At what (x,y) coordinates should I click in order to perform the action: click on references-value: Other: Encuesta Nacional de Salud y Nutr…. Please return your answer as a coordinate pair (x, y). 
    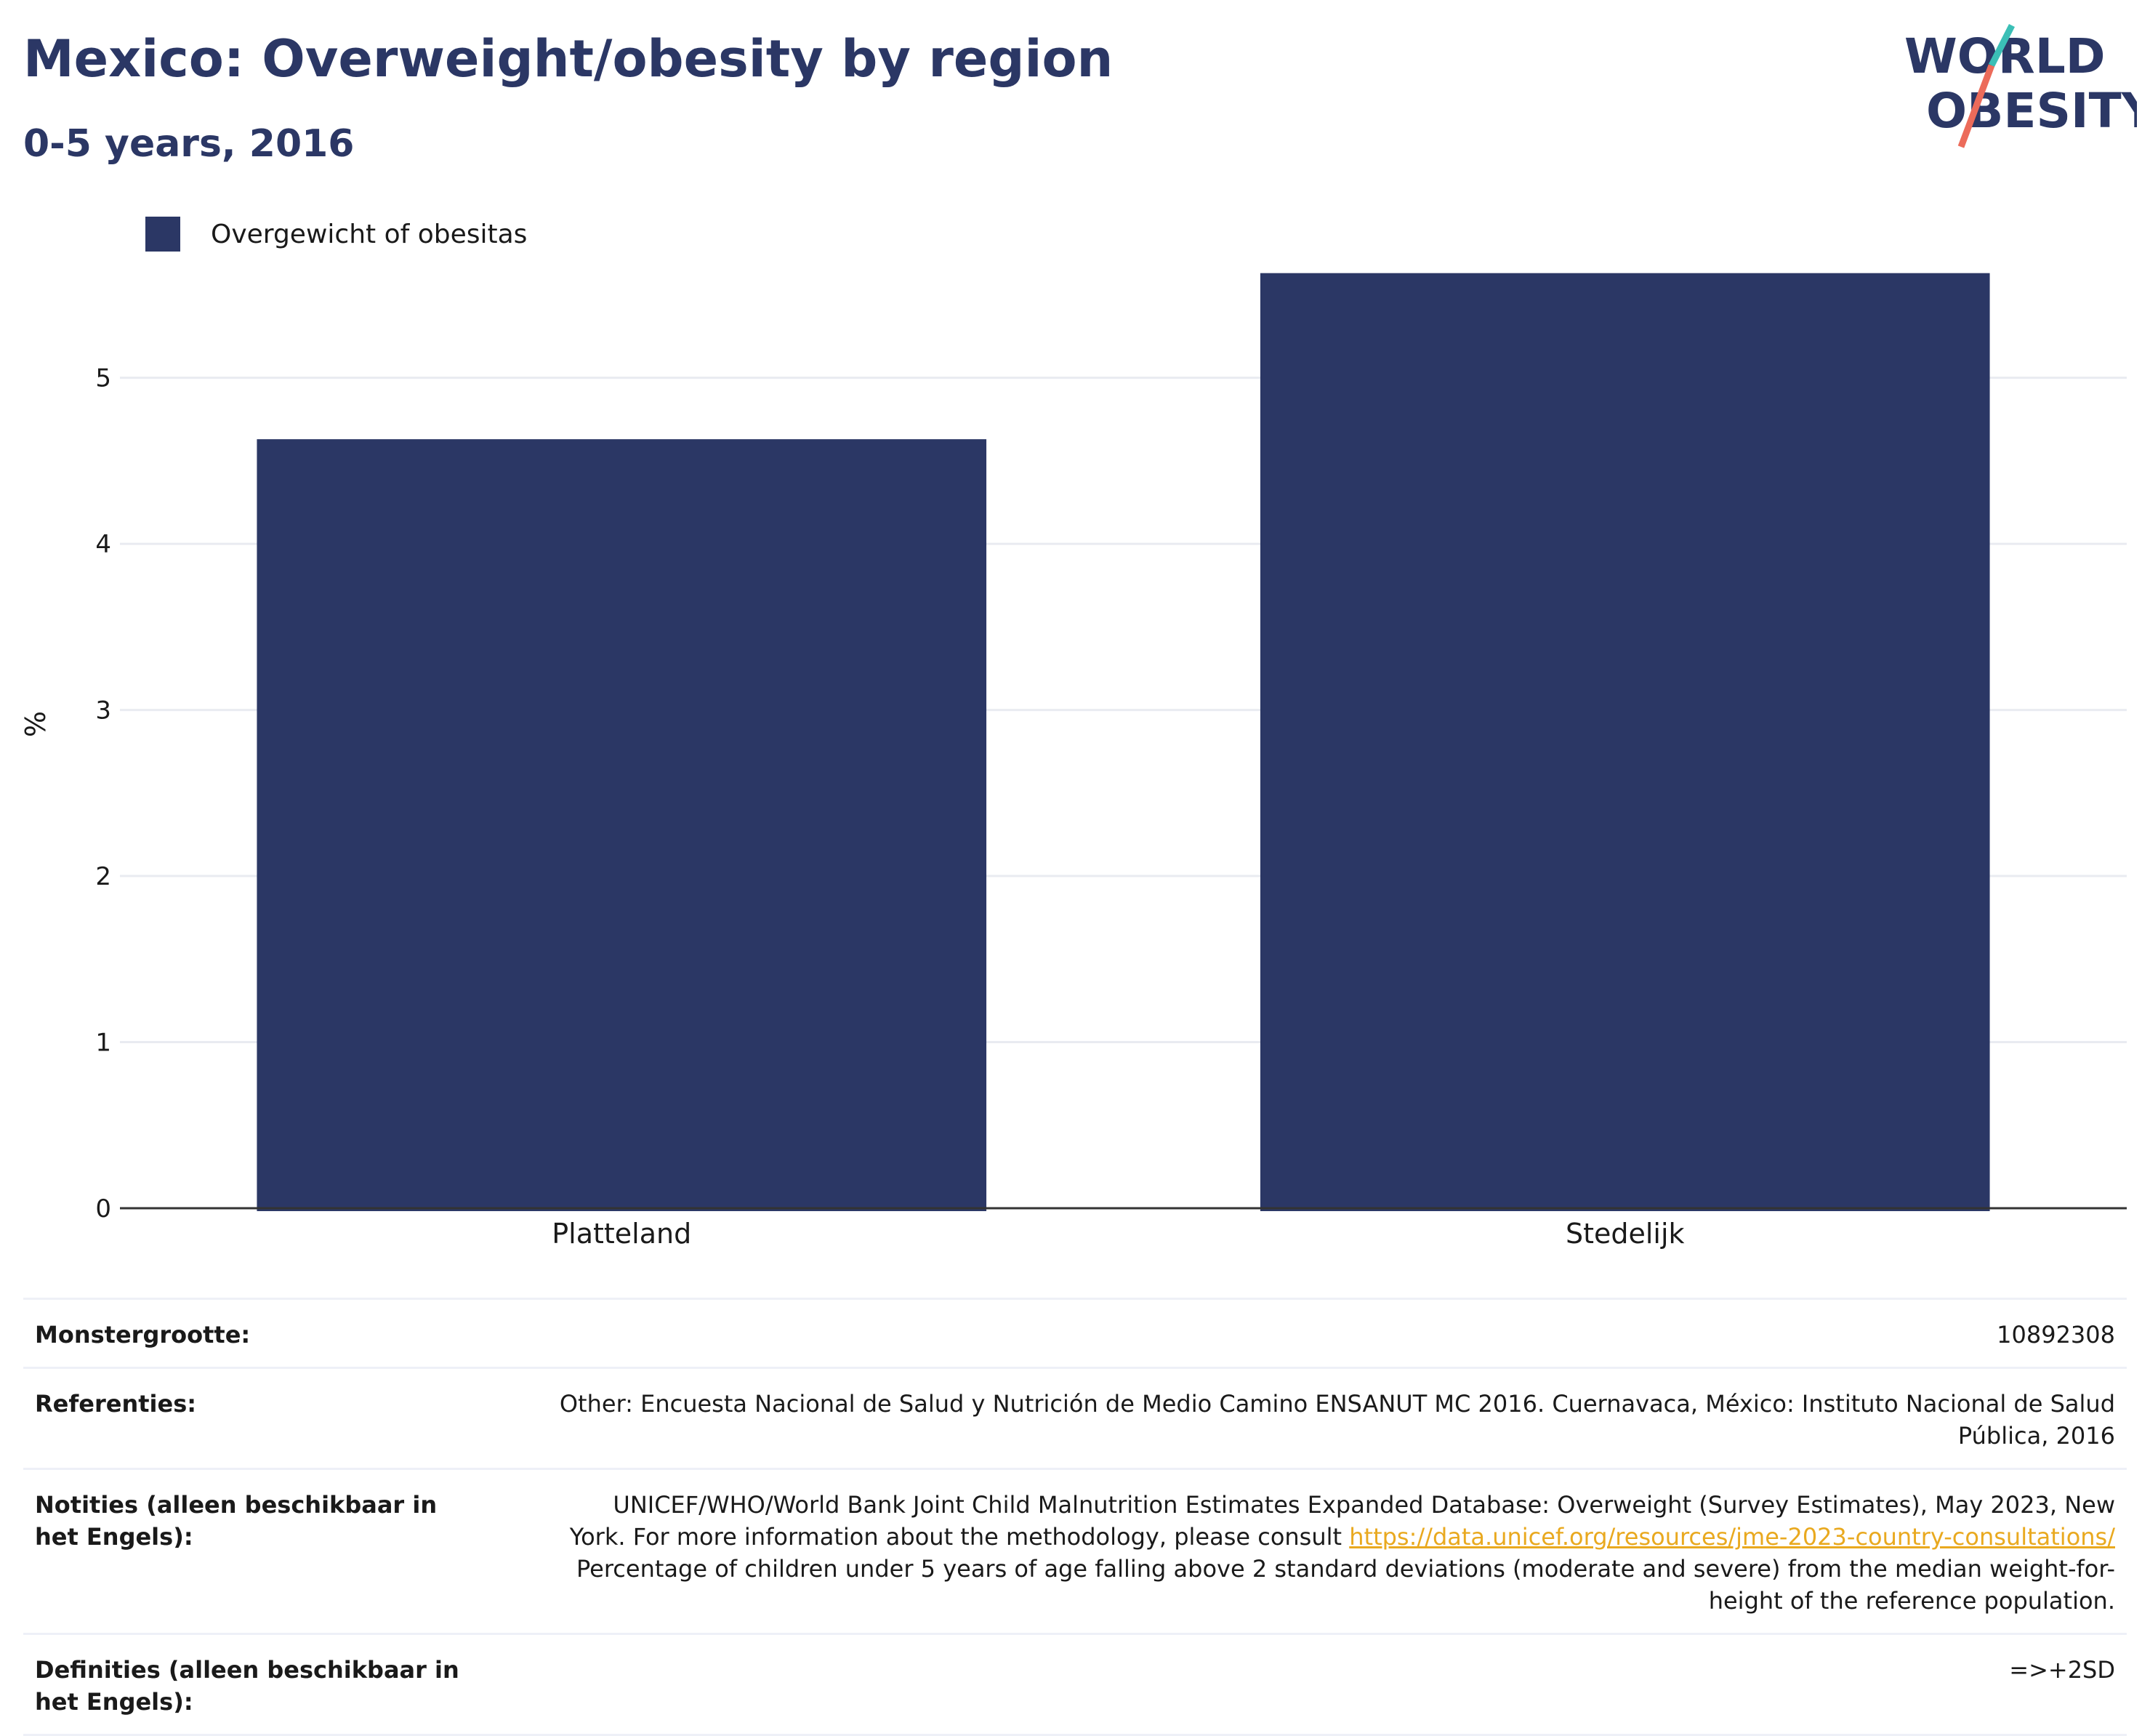
    Looking at the image, I should click on (1337, 1420).